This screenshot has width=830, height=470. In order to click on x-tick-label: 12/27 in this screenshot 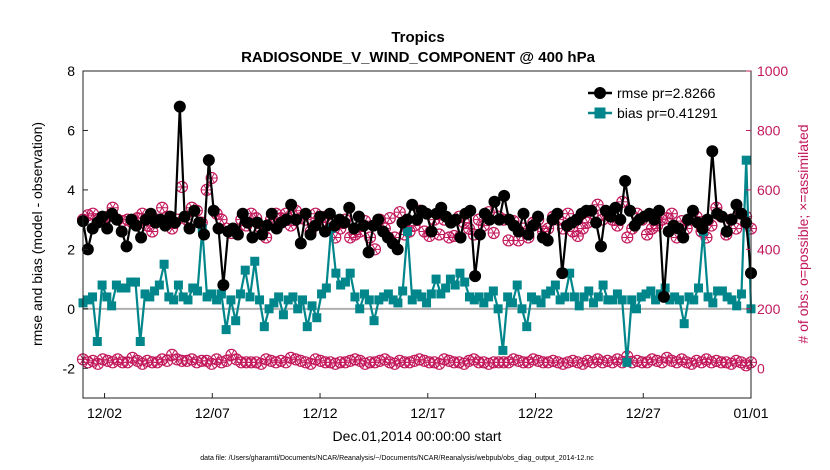, I will do `click(643, 413)`.